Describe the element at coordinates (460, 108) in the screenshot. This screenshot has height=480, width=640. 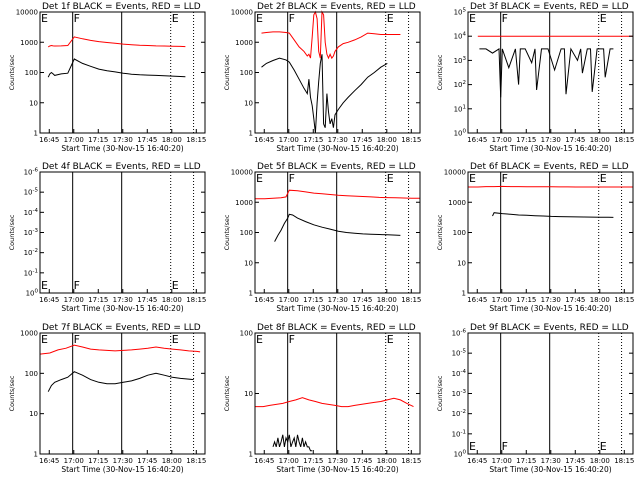
I see `y-tick-label: 10¹` at that location.